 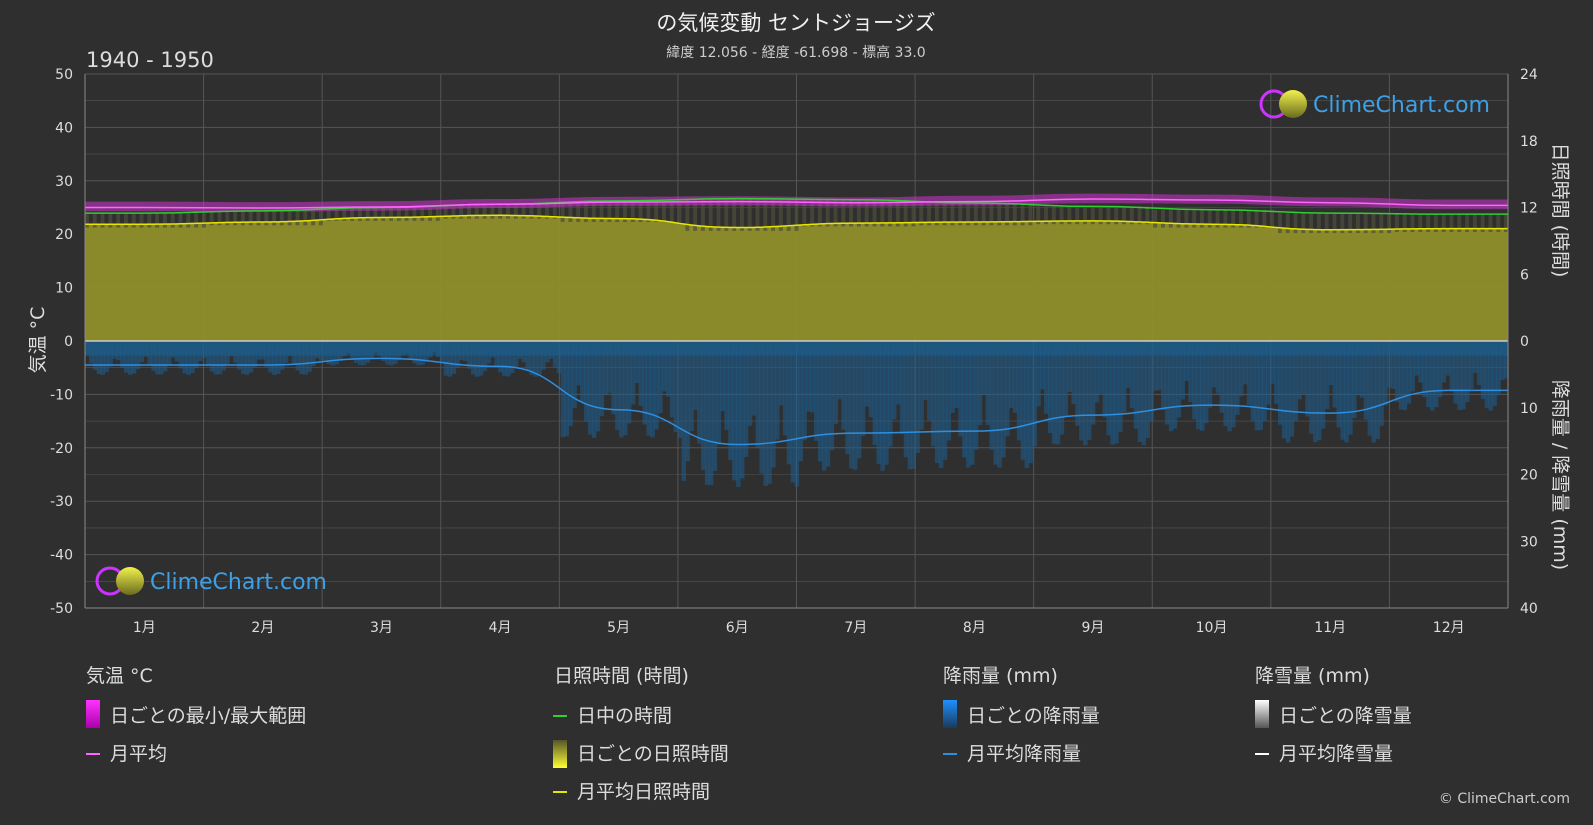 What do you see at coordinates (130, 581) in the screenshot?
I see `logo-sun-icon` at bounding box center [130, 581].